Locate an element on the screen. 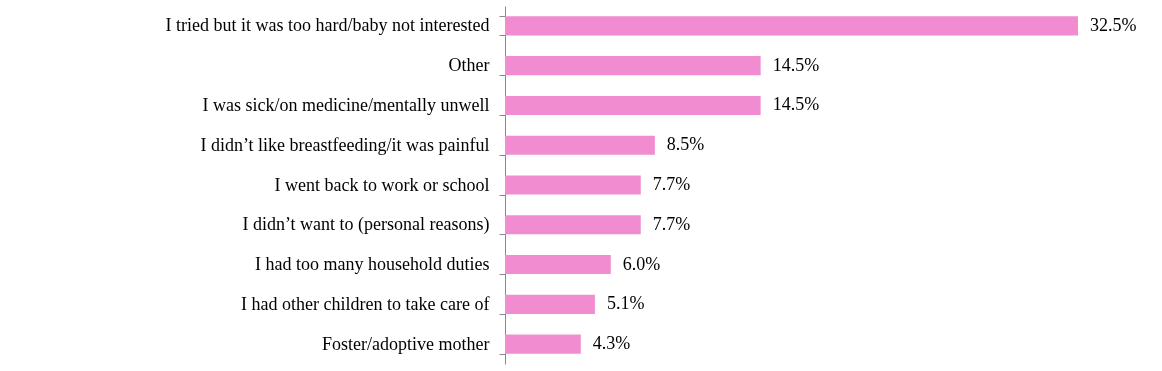  y-tick-label: I had other children to take care of is located at coordinates (365, 303).